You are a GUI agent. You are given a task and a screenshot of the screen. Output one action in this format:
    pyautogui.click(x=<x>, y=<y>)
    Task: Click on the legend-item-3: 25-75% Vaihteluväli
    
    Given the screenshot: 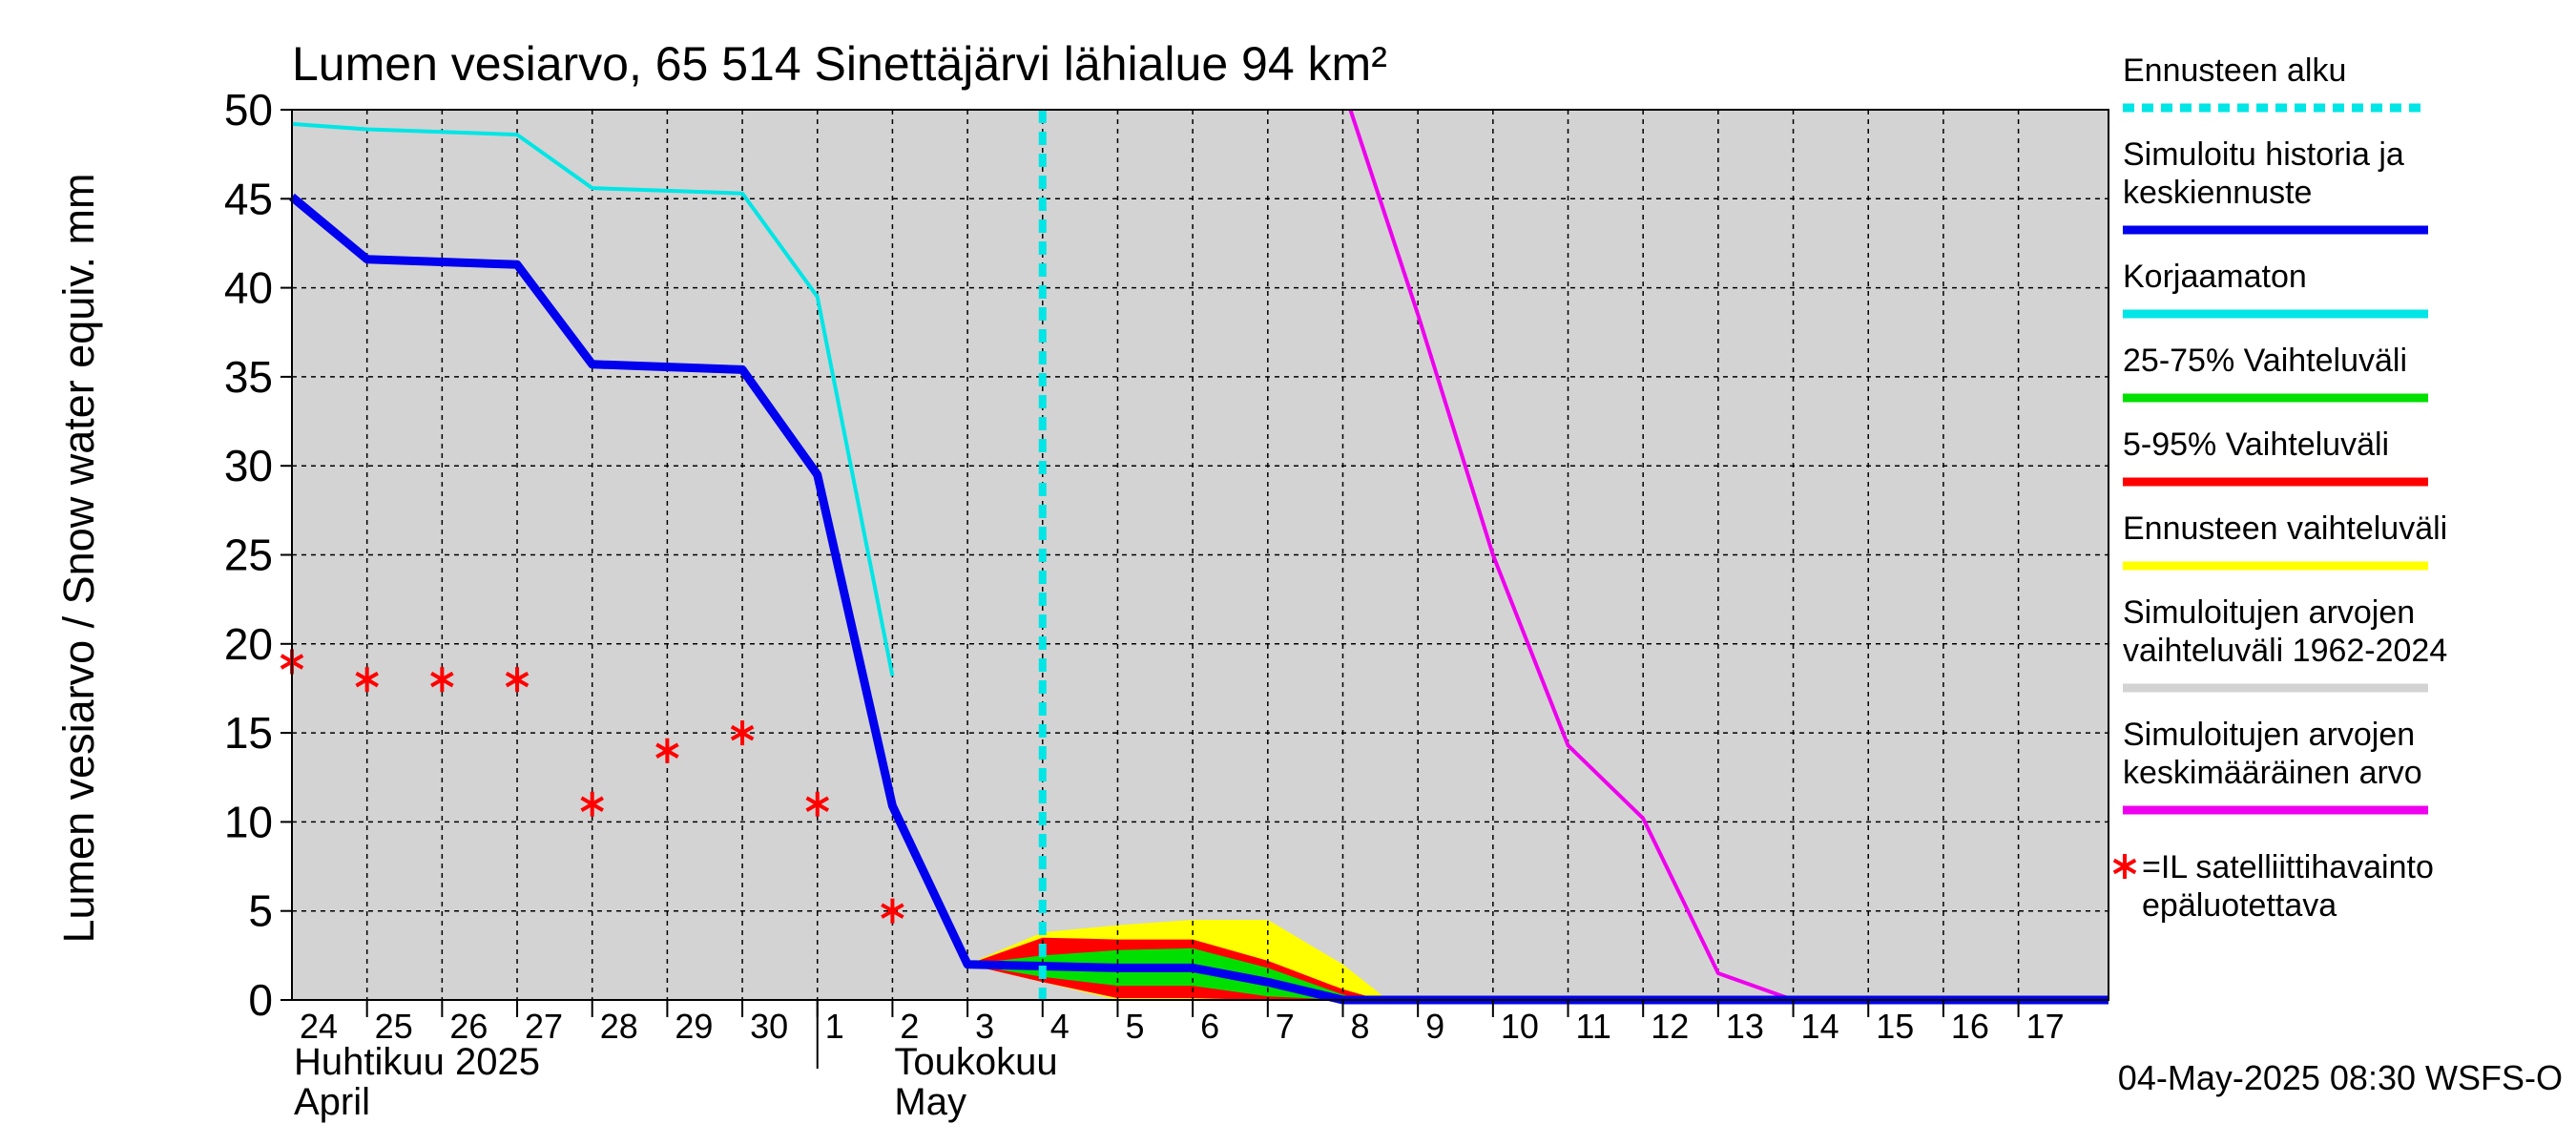 What is the action you would take?
    pyautogui.click(x=2275, y=373)
    